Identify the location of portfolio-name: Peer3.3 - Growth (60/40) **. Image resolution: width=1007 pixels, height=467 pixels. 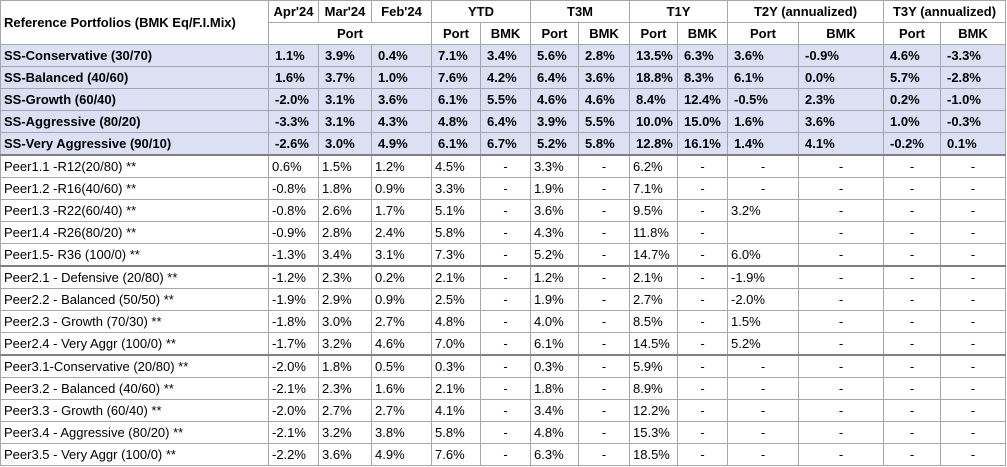
(134, 410).